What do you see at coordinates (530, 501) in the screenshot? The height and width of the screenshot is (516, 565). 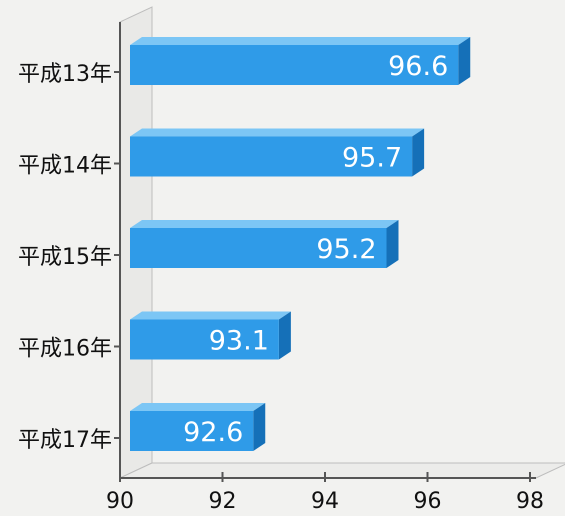 I see `x-tick-label: 98` at bounding box center [530, 501].